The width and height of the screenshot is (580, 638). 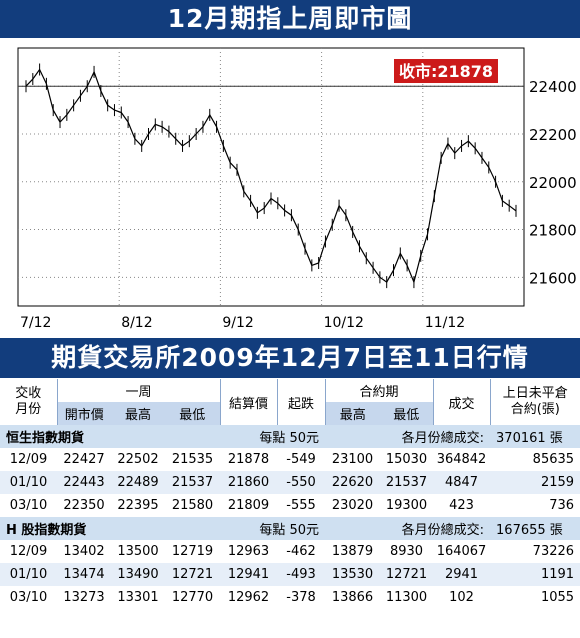 I want to click on table-cell: 13273, so click(x=84, y=597).